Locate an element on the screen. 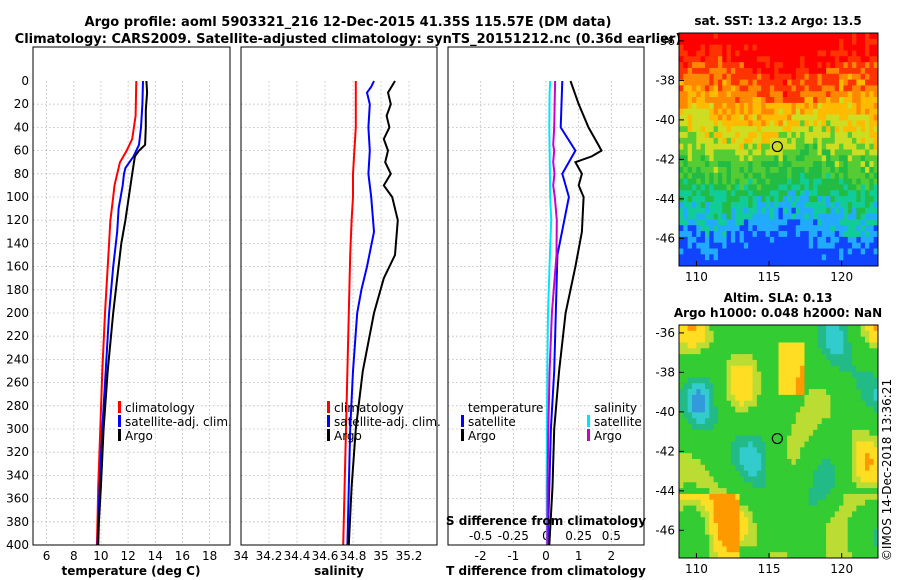 The width and height of the screenshot is (900, 580). x-tick-label: 14 is located at coordinates (155, 556).